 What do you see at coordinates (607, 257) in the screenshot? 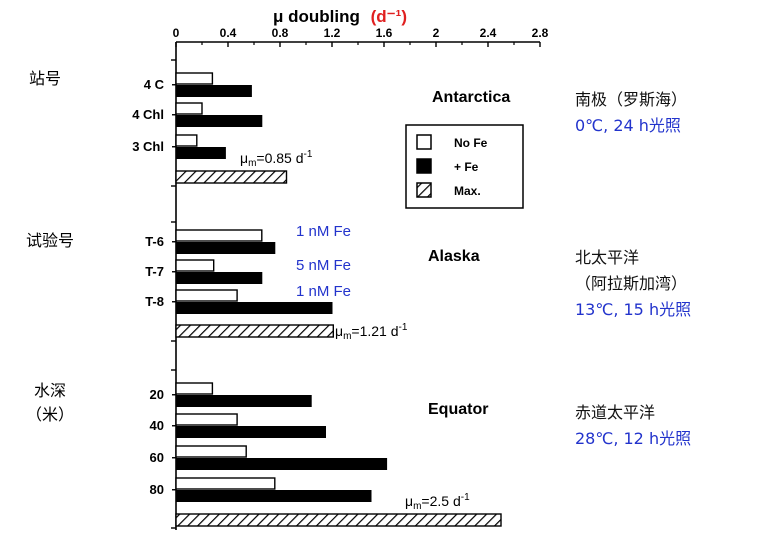
I see `region-note: 北太平洋` at bounding box center [607, 257].